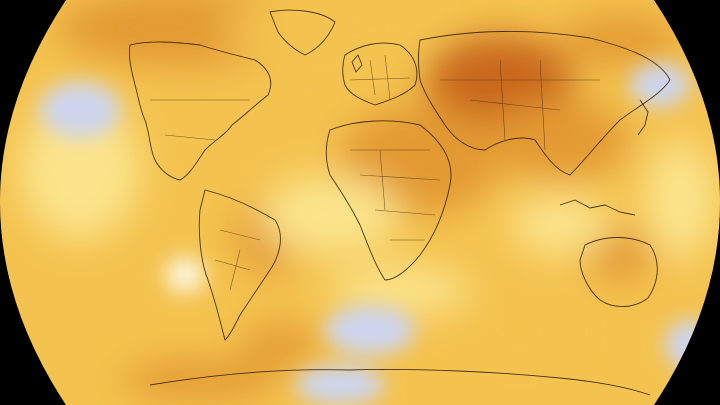 The height and width of the screenshot is (405, 720). What do you see at coordinates (357, 63) in the screenshot?
I see `coastline-uk` at bounding box center [357, 63].